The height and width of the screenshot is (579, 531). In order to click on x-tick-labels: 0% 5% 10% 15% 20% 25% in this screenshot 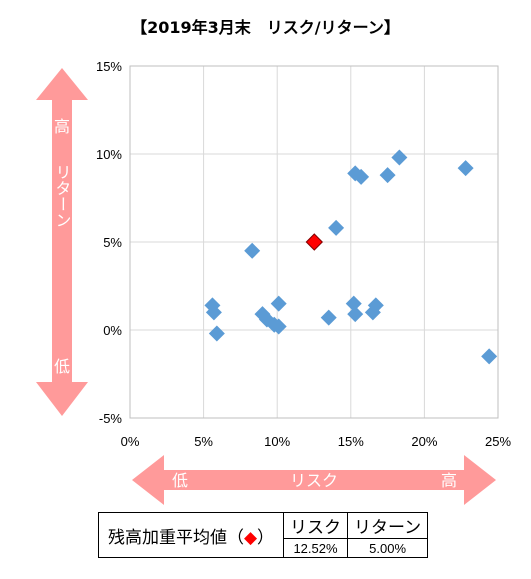, I will do `click(316, 441)`.